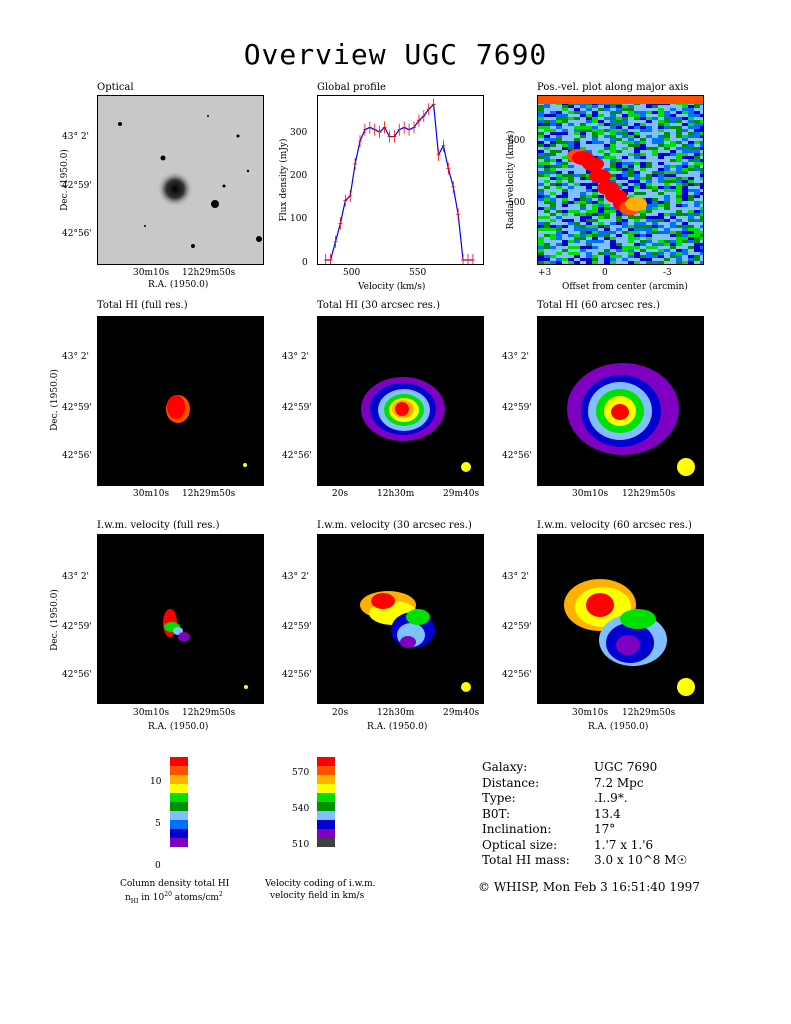  I want to click on ra-tick: 29m40s, so click(461, 494).